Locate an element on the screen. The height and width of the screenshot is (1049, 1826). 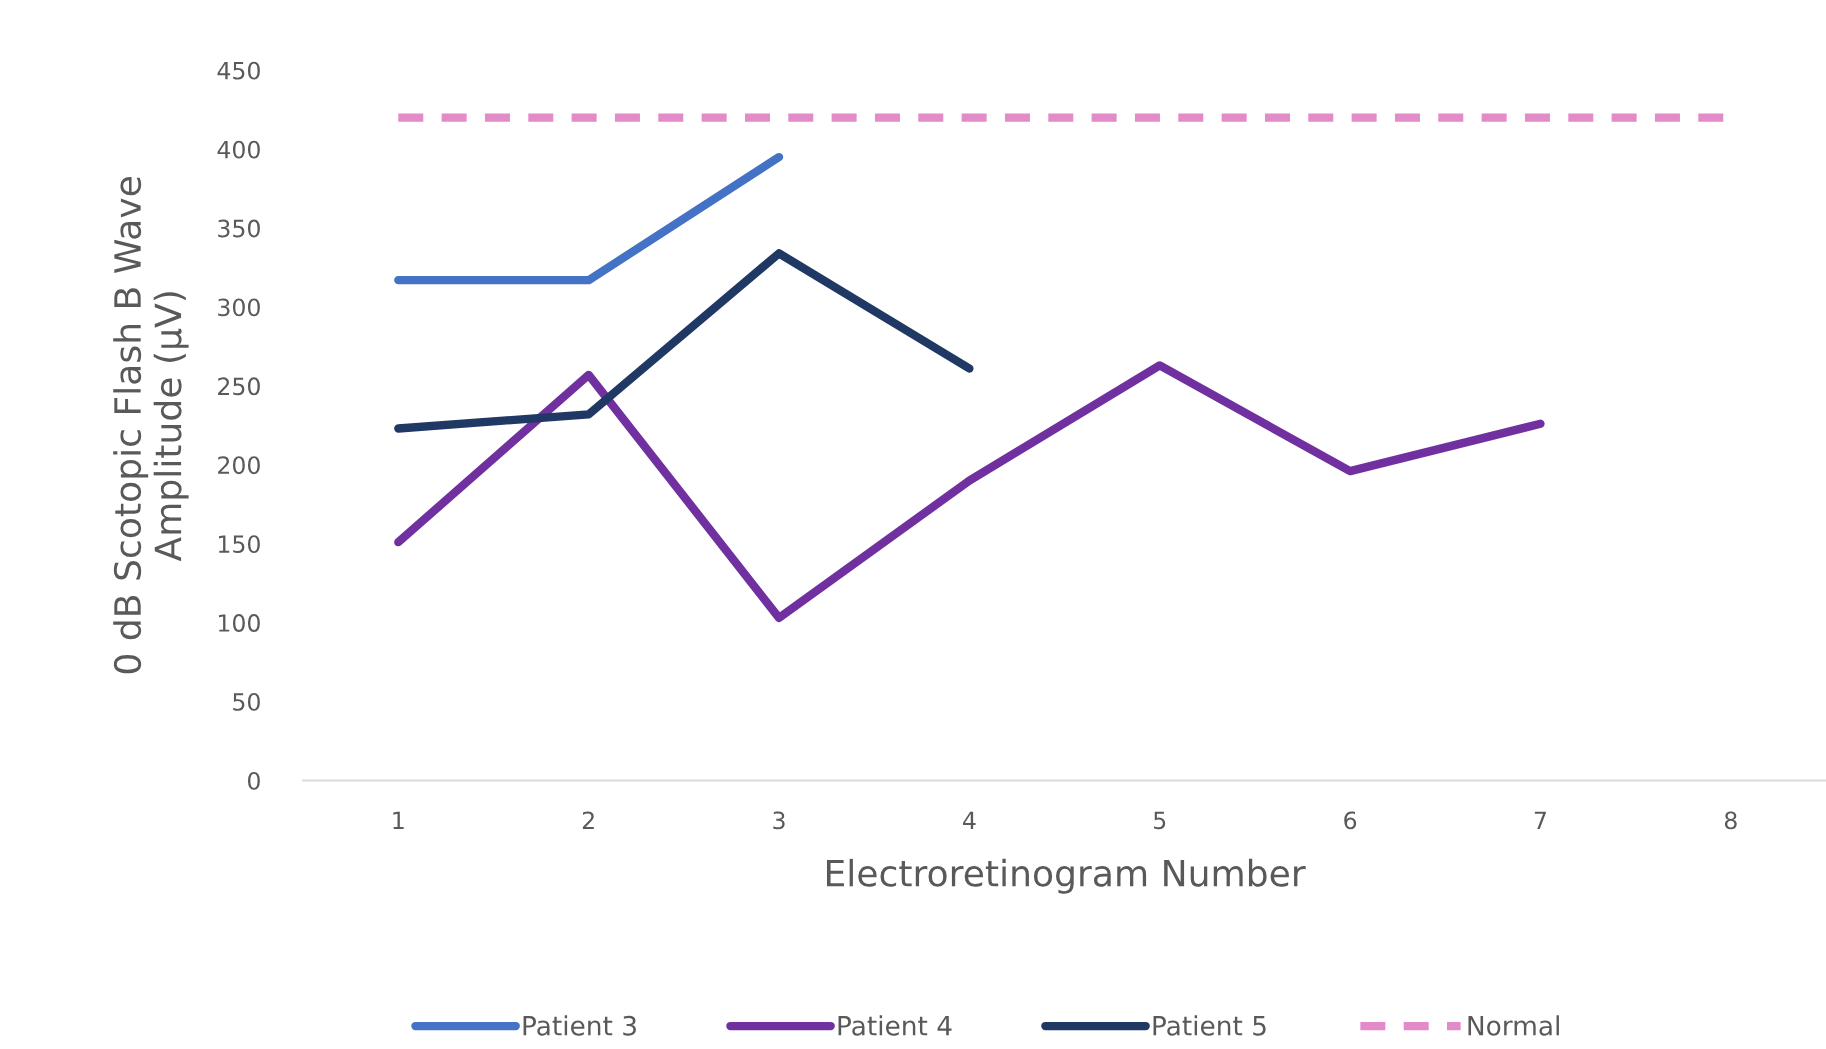
y-tick-label: 50 is located at coordinates (246, 701).